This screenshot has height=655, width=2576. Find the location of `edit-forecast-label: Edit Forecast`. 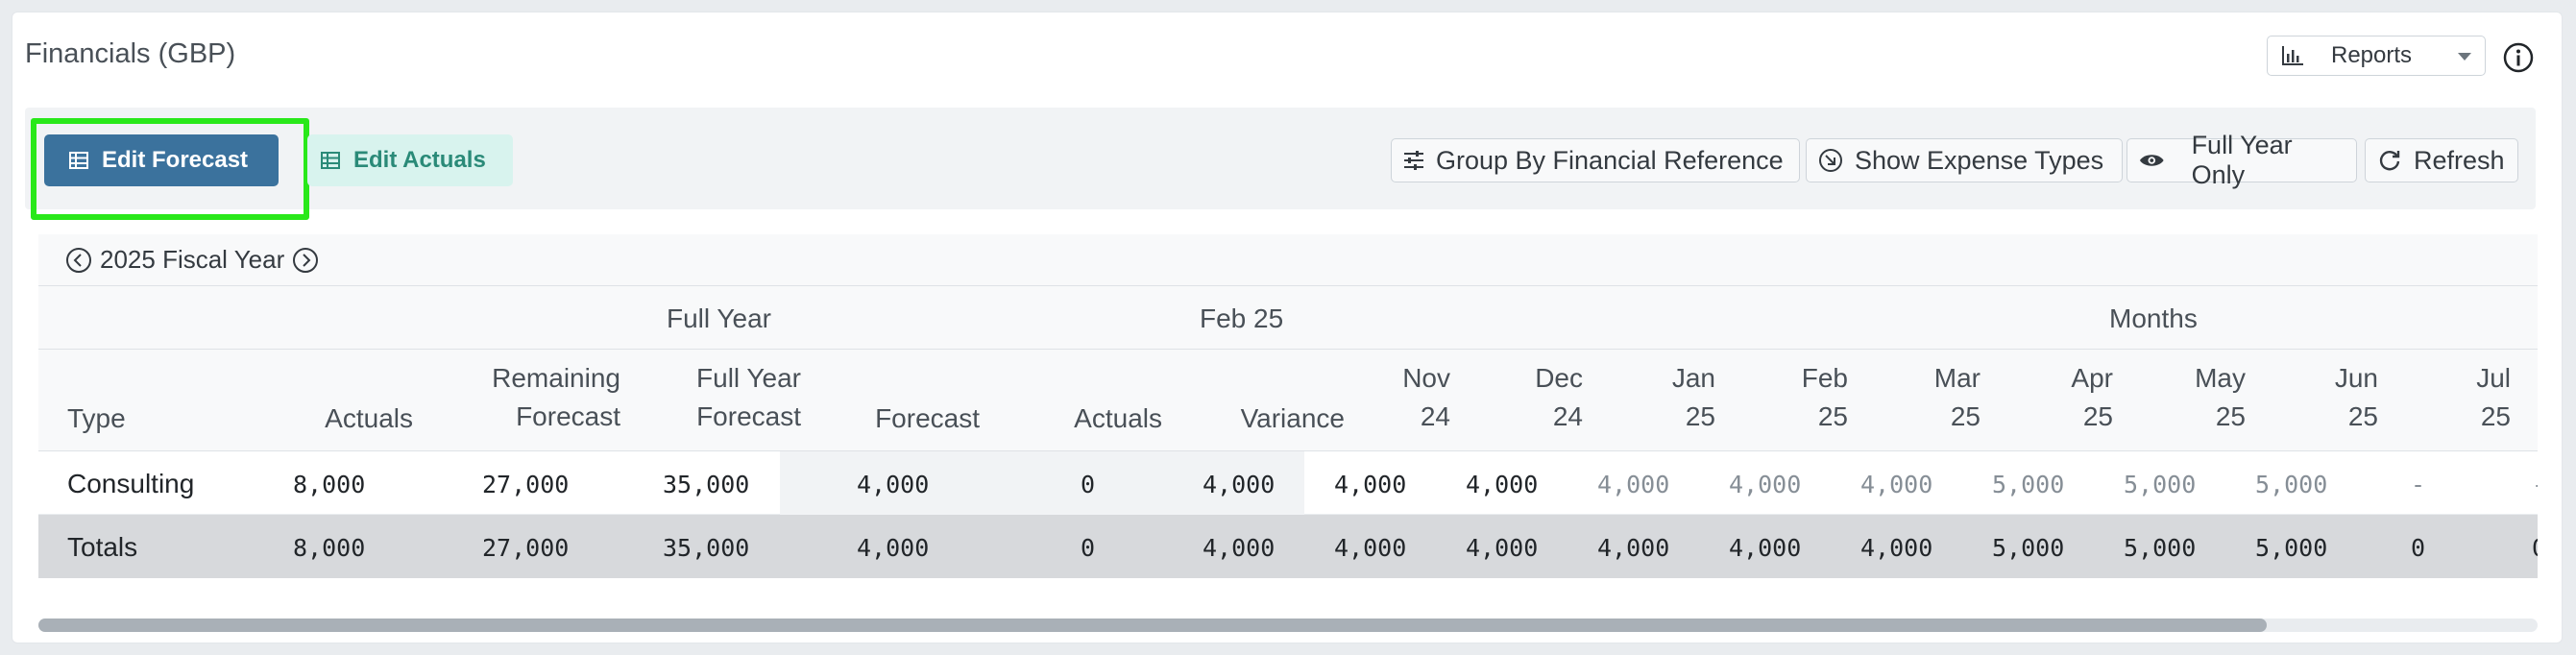

edit-forecast-label: Edit Forecast is located at coordinates (175, 160).